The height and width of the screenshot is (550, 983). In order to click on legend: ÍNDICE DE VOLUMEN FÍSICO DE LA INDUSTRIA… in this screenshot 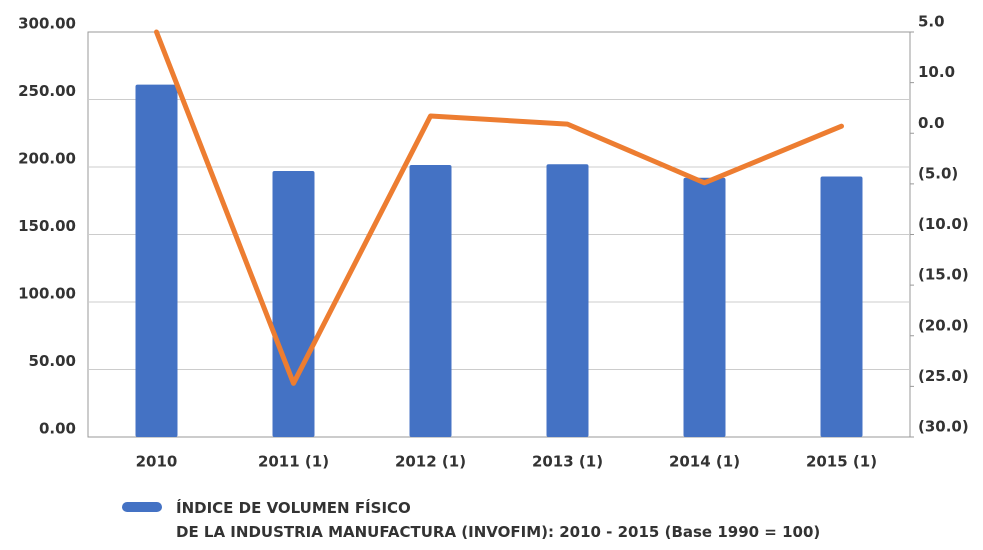, I will do `click(471, 520)`.